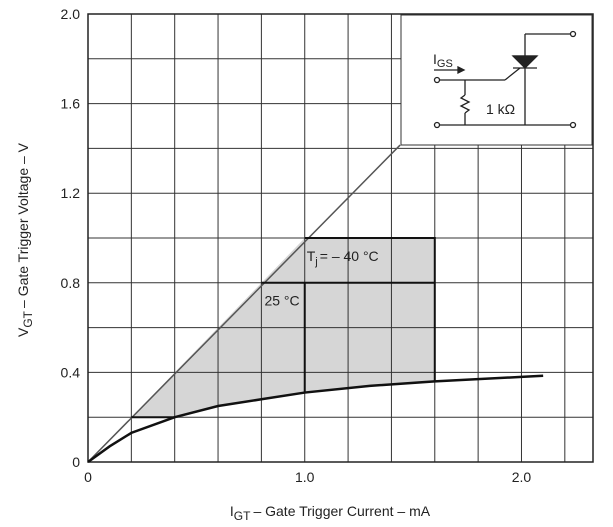 Image resolution: width=613 pixels, height=527 pixels. What do you see at coordinates (71, 104) in the screenshot?
I see `y-tick-label: 1.6` at bounding box center [71, 104].